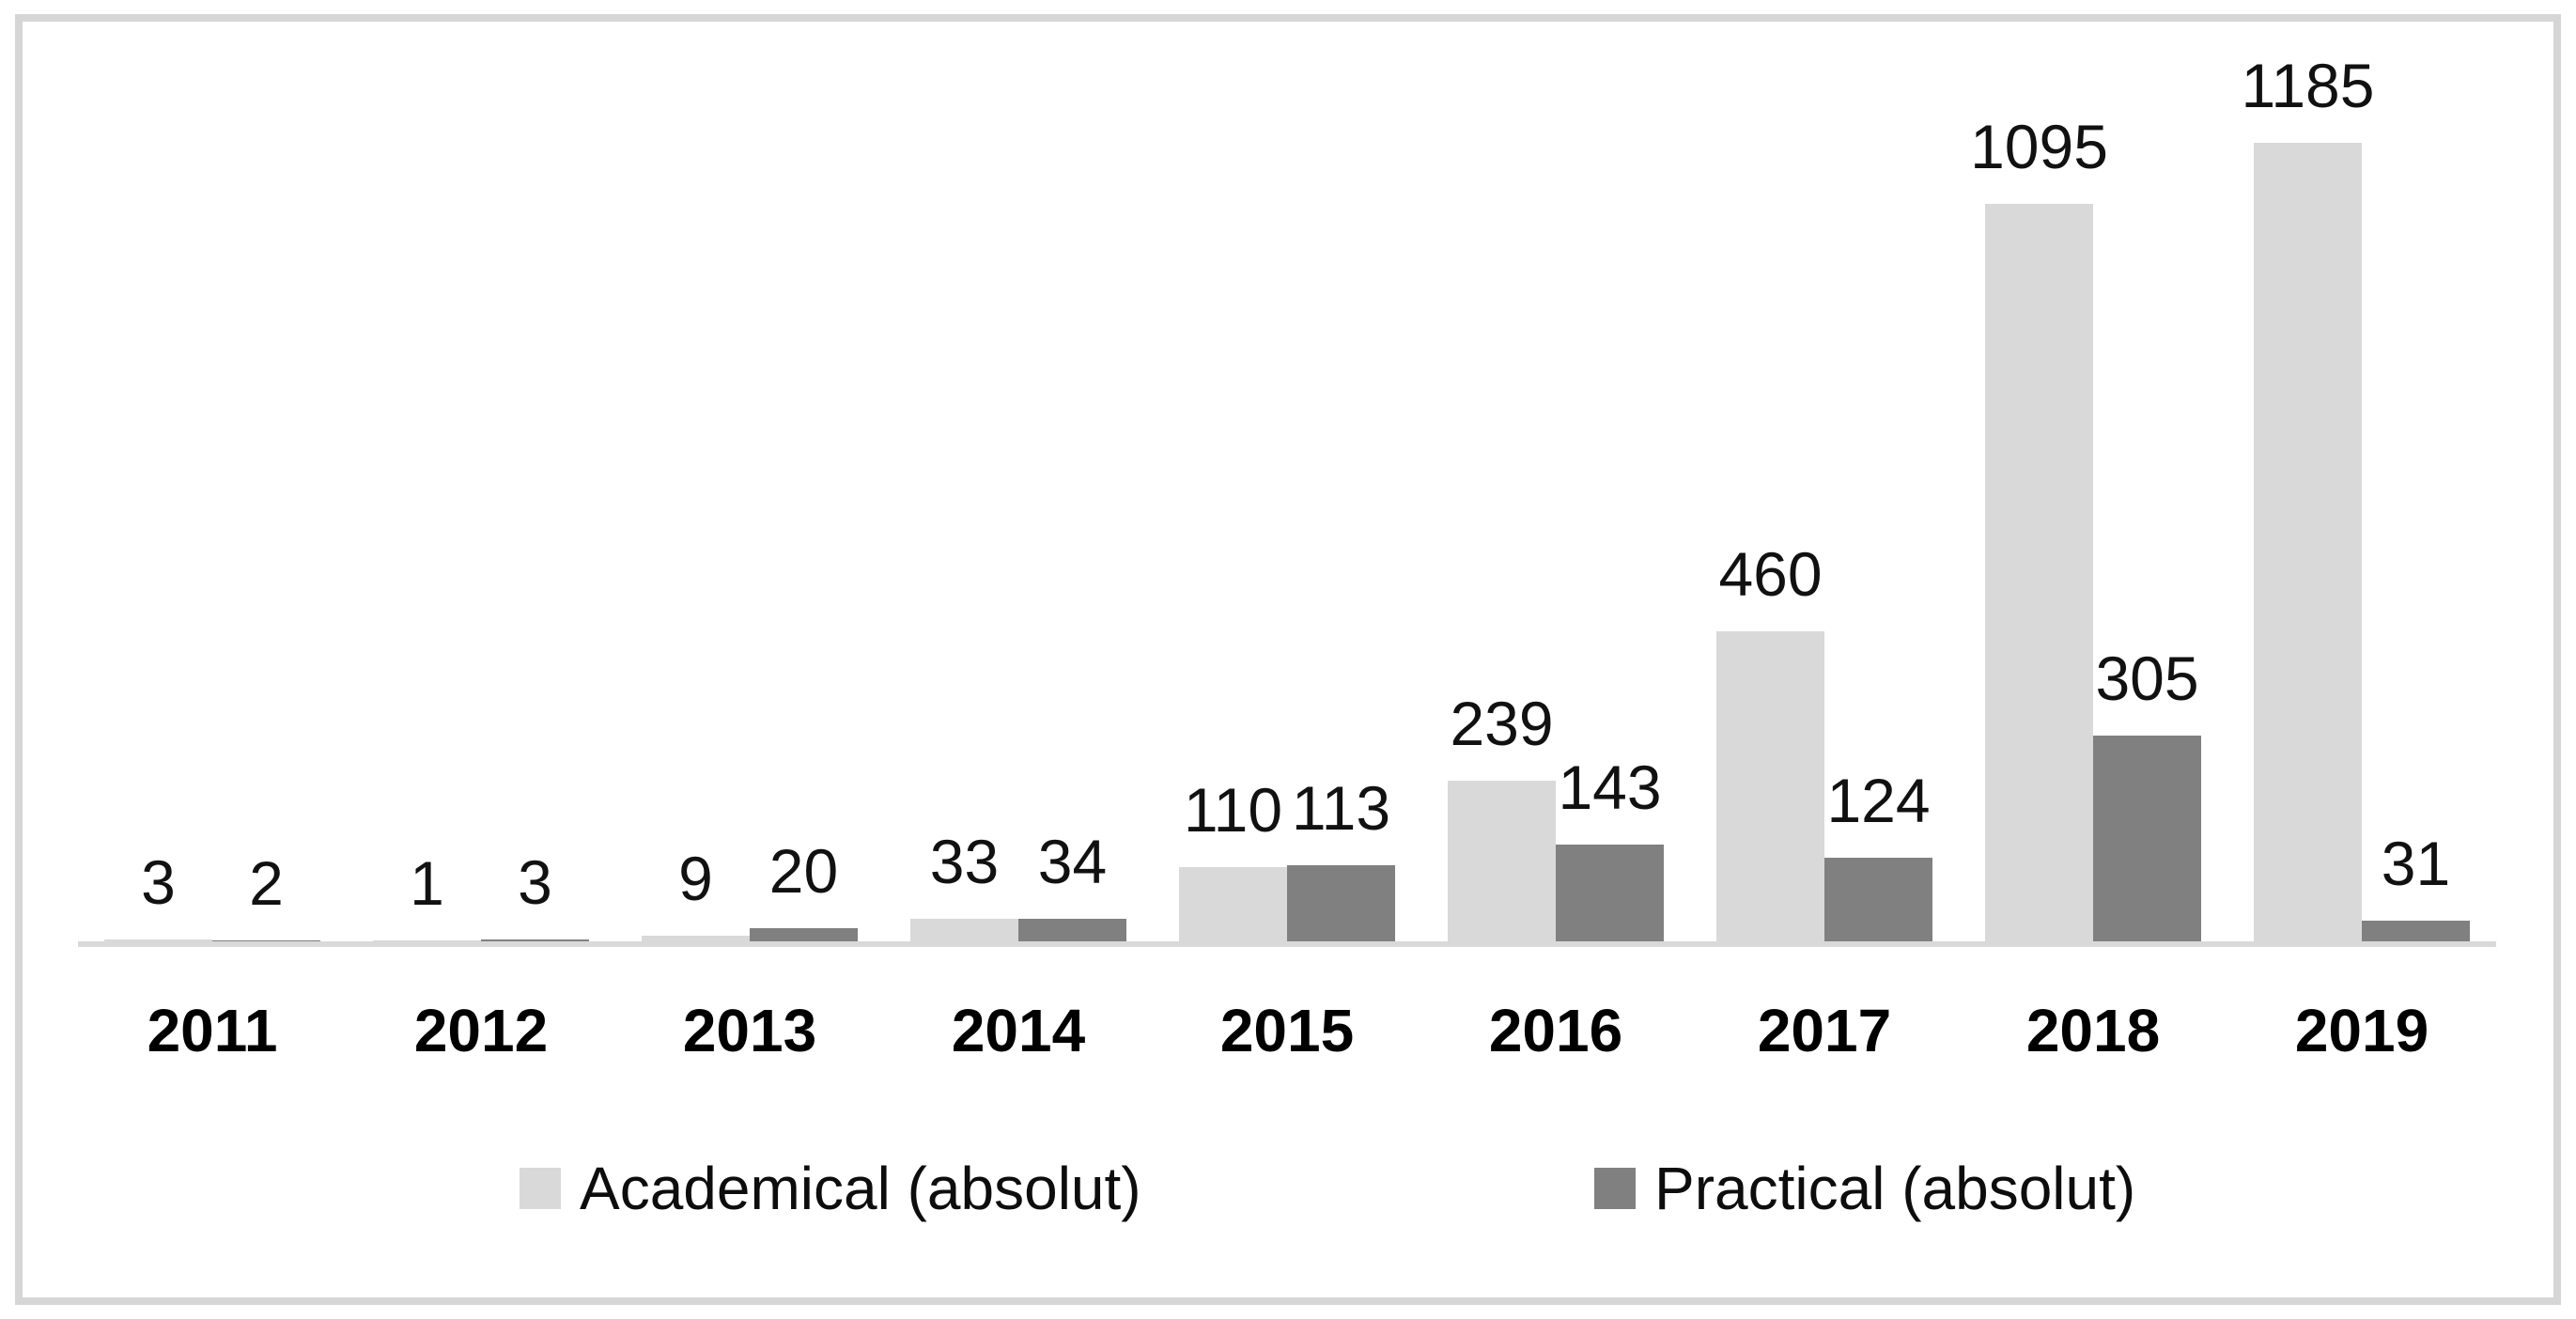 This screenshot has width=2576, height=1319. Describe the element at coordinates (159, 881) in the screenshot. I see `value-label-academical: 3` at that location.